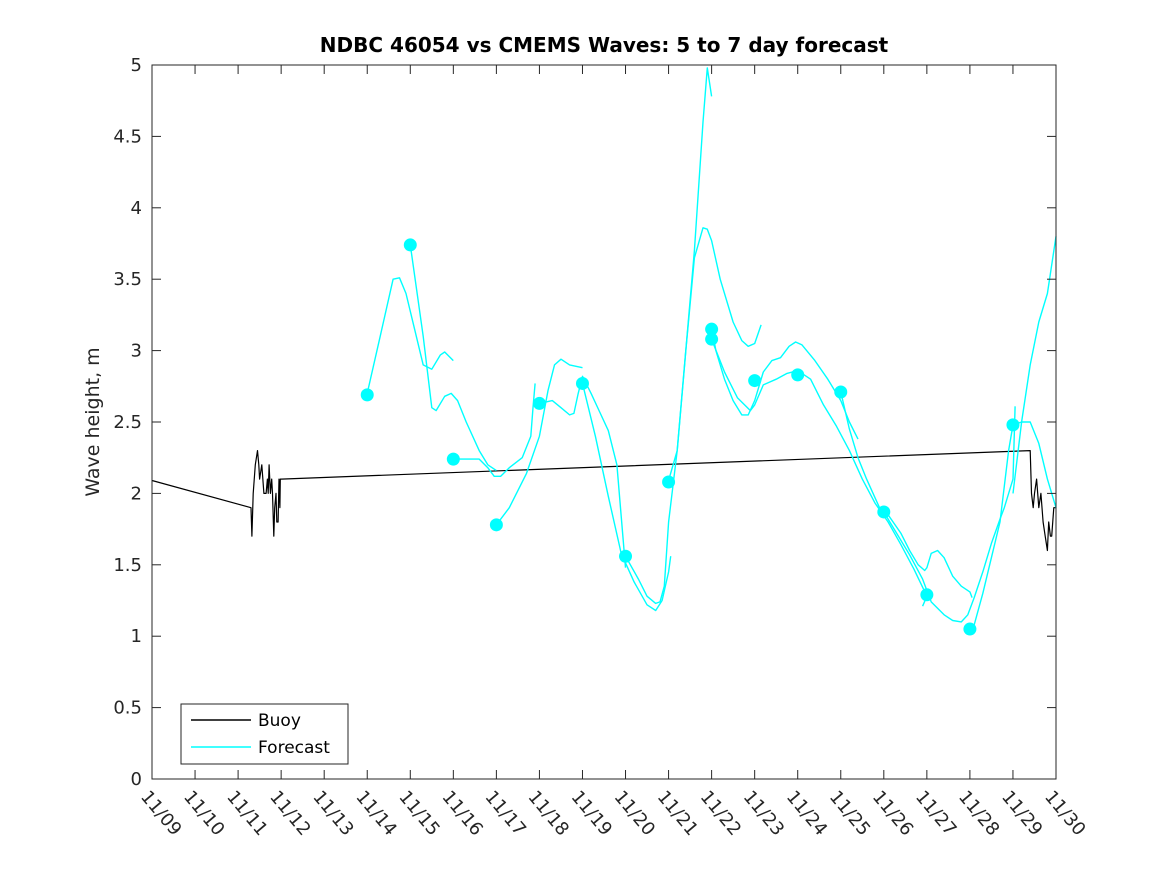 This screenshot has height=875, width=1167. I want to click on x-tick-label: 11/19, so click(591, 813).